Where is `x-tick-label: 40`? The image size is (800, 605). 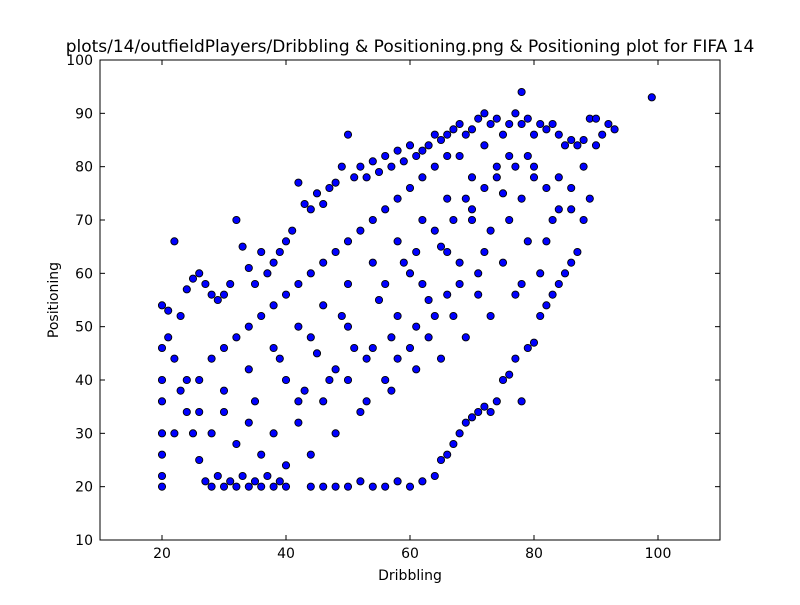 x-tick-label: 40 is located at coordinates (286, 554).